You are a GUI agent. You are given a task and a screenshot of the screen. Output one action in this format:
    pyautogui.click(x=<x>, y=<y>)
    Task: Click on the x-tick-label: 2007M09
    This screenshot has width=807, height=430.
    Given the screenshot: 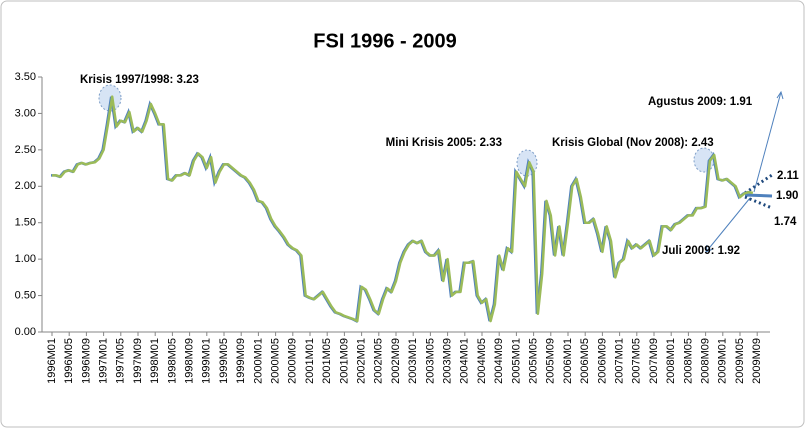 What is the action you would take?
    pyautogui.click(x=654, y=361)
    